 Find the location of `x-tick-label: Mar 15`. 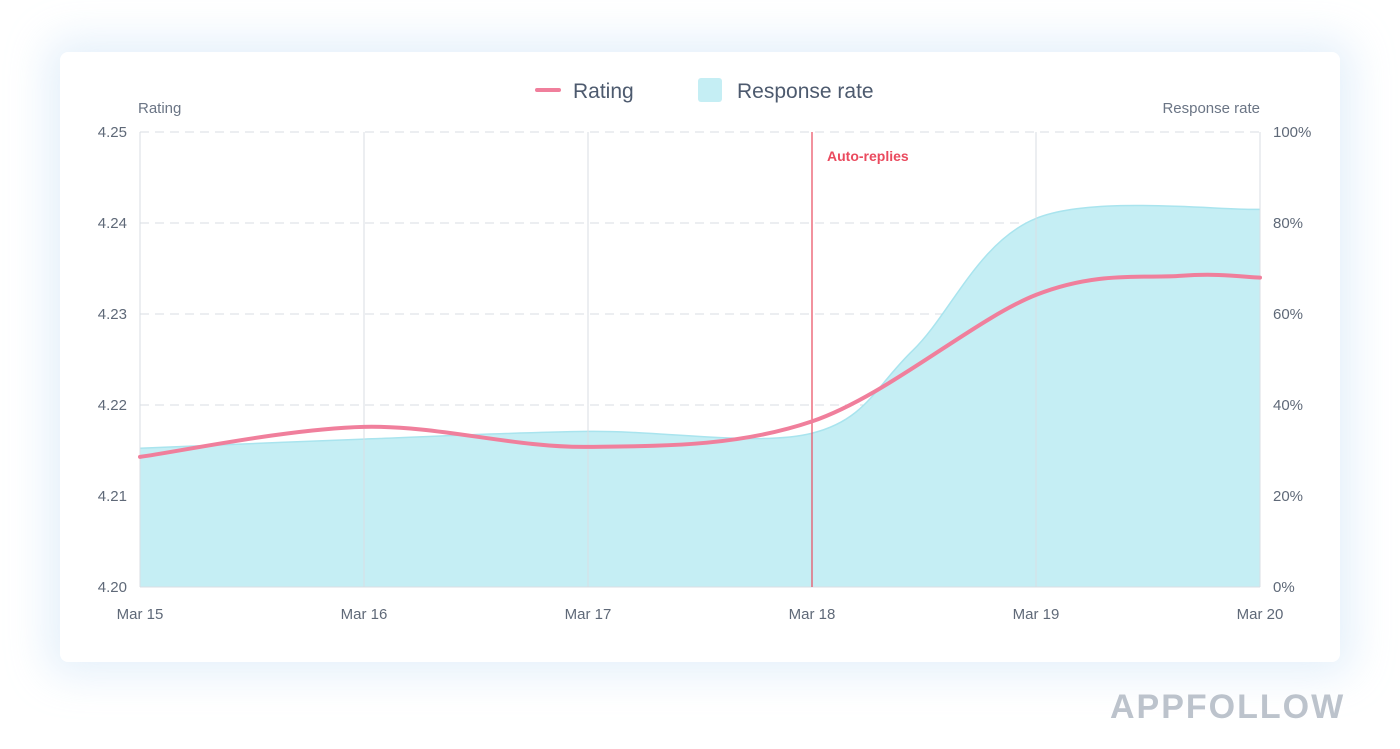

x-tick-label: Mar 15 is located at coordinates (140, 614).